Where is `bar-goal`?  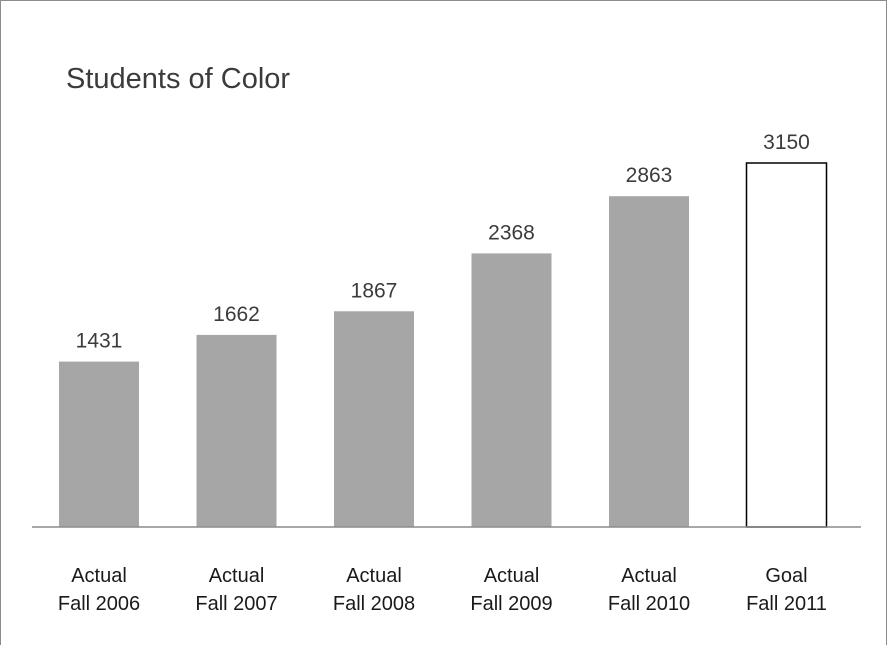
bar-goal is located at coordinates (786, 345).